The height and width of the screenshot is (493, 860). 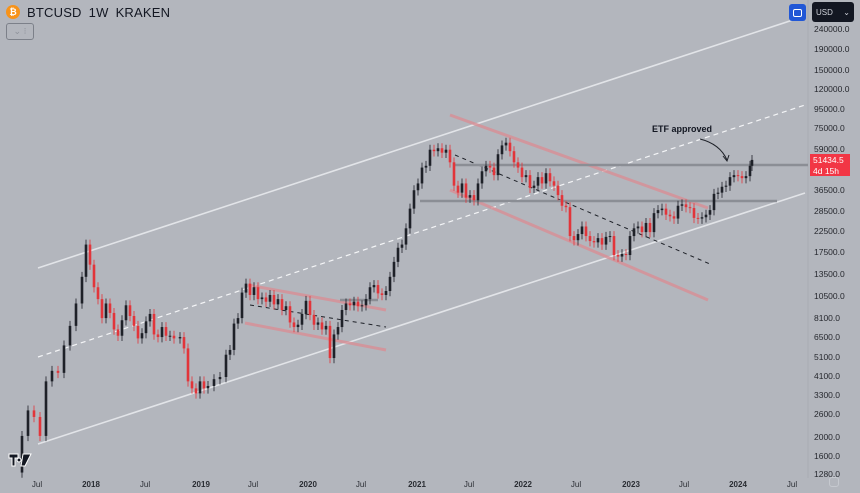 What do you see at coordinates (829, 190) in the screenshot?
I see `price-tick-label: 36500.0` at bounding box center [829, 190].